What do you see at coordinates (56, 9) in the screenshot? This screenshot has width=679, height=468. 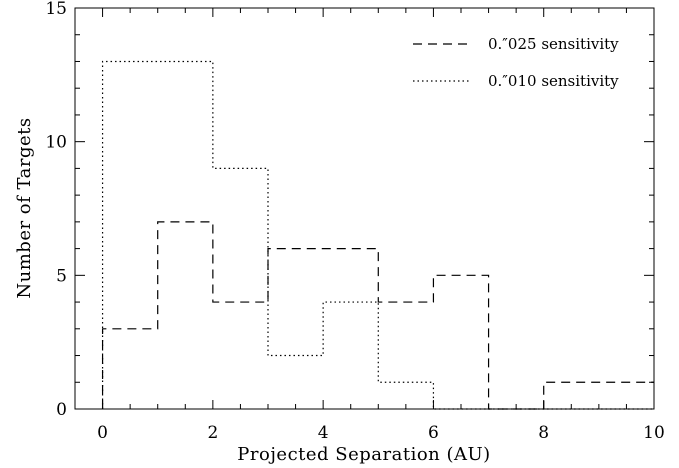 I see `y-tick-label: 15` at bounding box center [56, 9].